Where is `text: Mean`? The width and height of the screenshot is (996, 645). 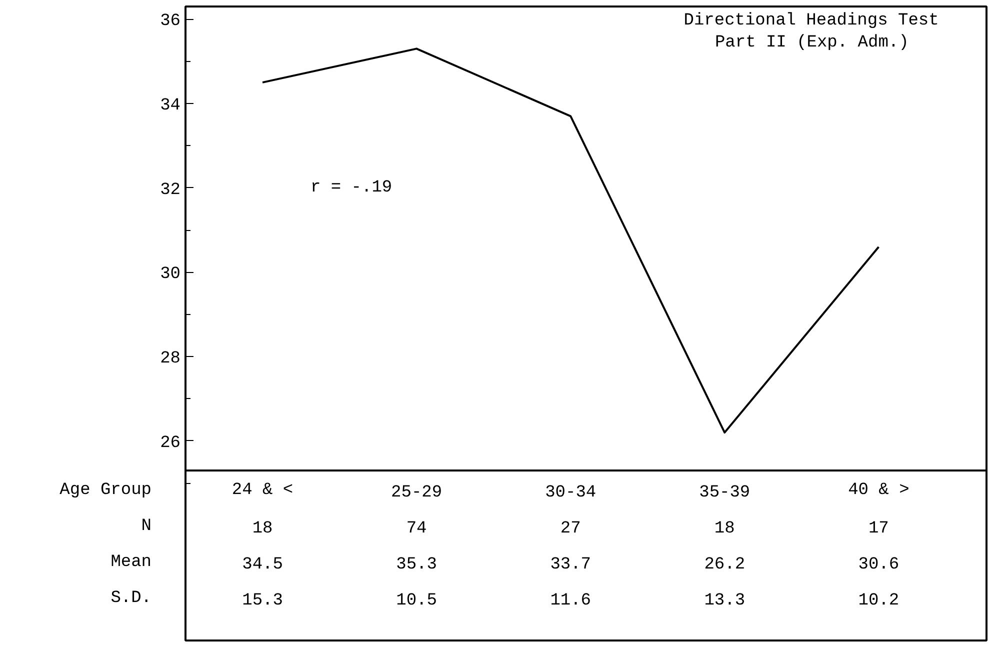 text: Mean is located at coordinates (131, 562).